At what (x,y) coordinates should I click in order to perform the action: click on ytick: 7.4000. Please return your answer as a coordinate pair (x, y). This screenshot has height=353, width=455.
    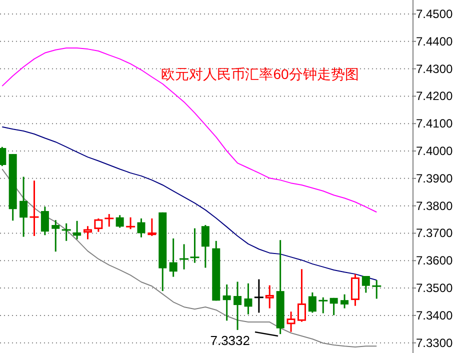
    Looking at the image, I should click on (434, 151).